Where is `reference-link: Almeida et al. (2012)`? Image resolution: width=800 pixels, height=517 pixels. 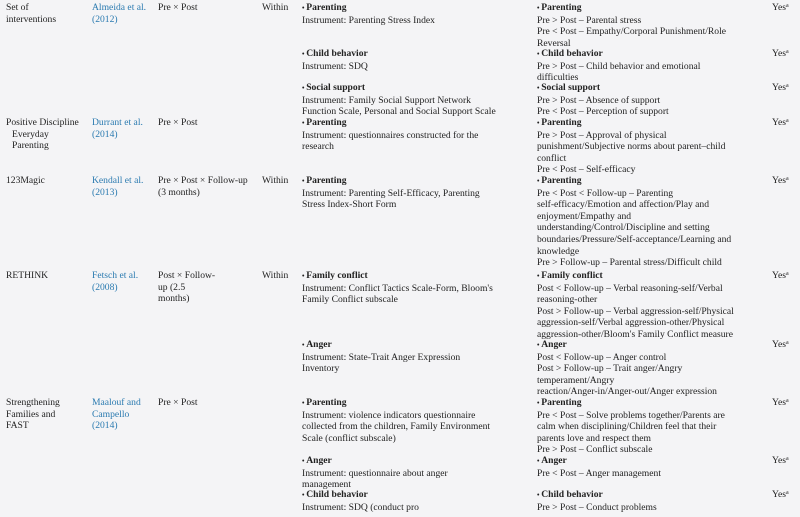
reference-link: Almeida et al. (2012) is located at coordinates (119, 13).